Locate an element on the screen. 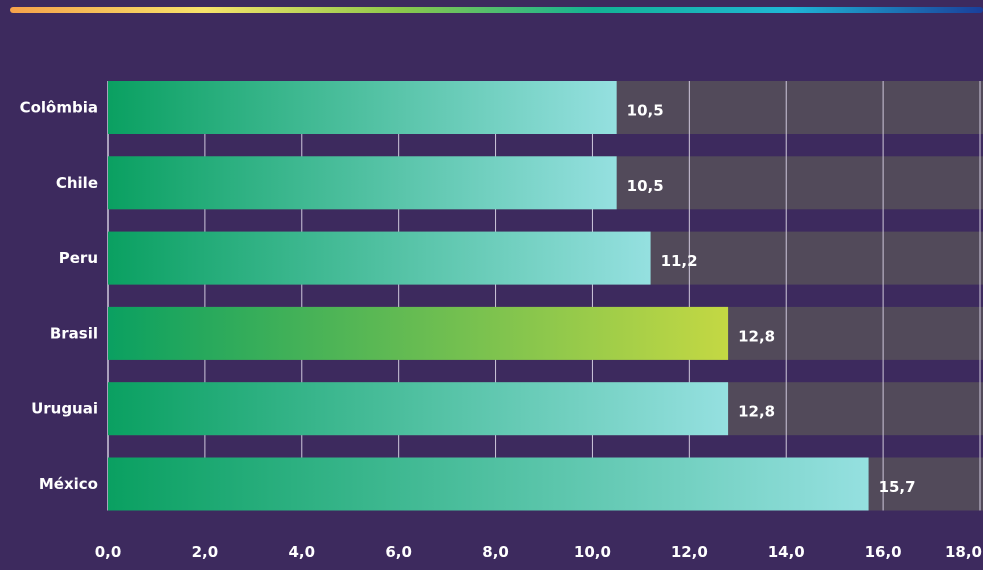  x-tick-label: 16,0 is located at coordinates (883, 552).